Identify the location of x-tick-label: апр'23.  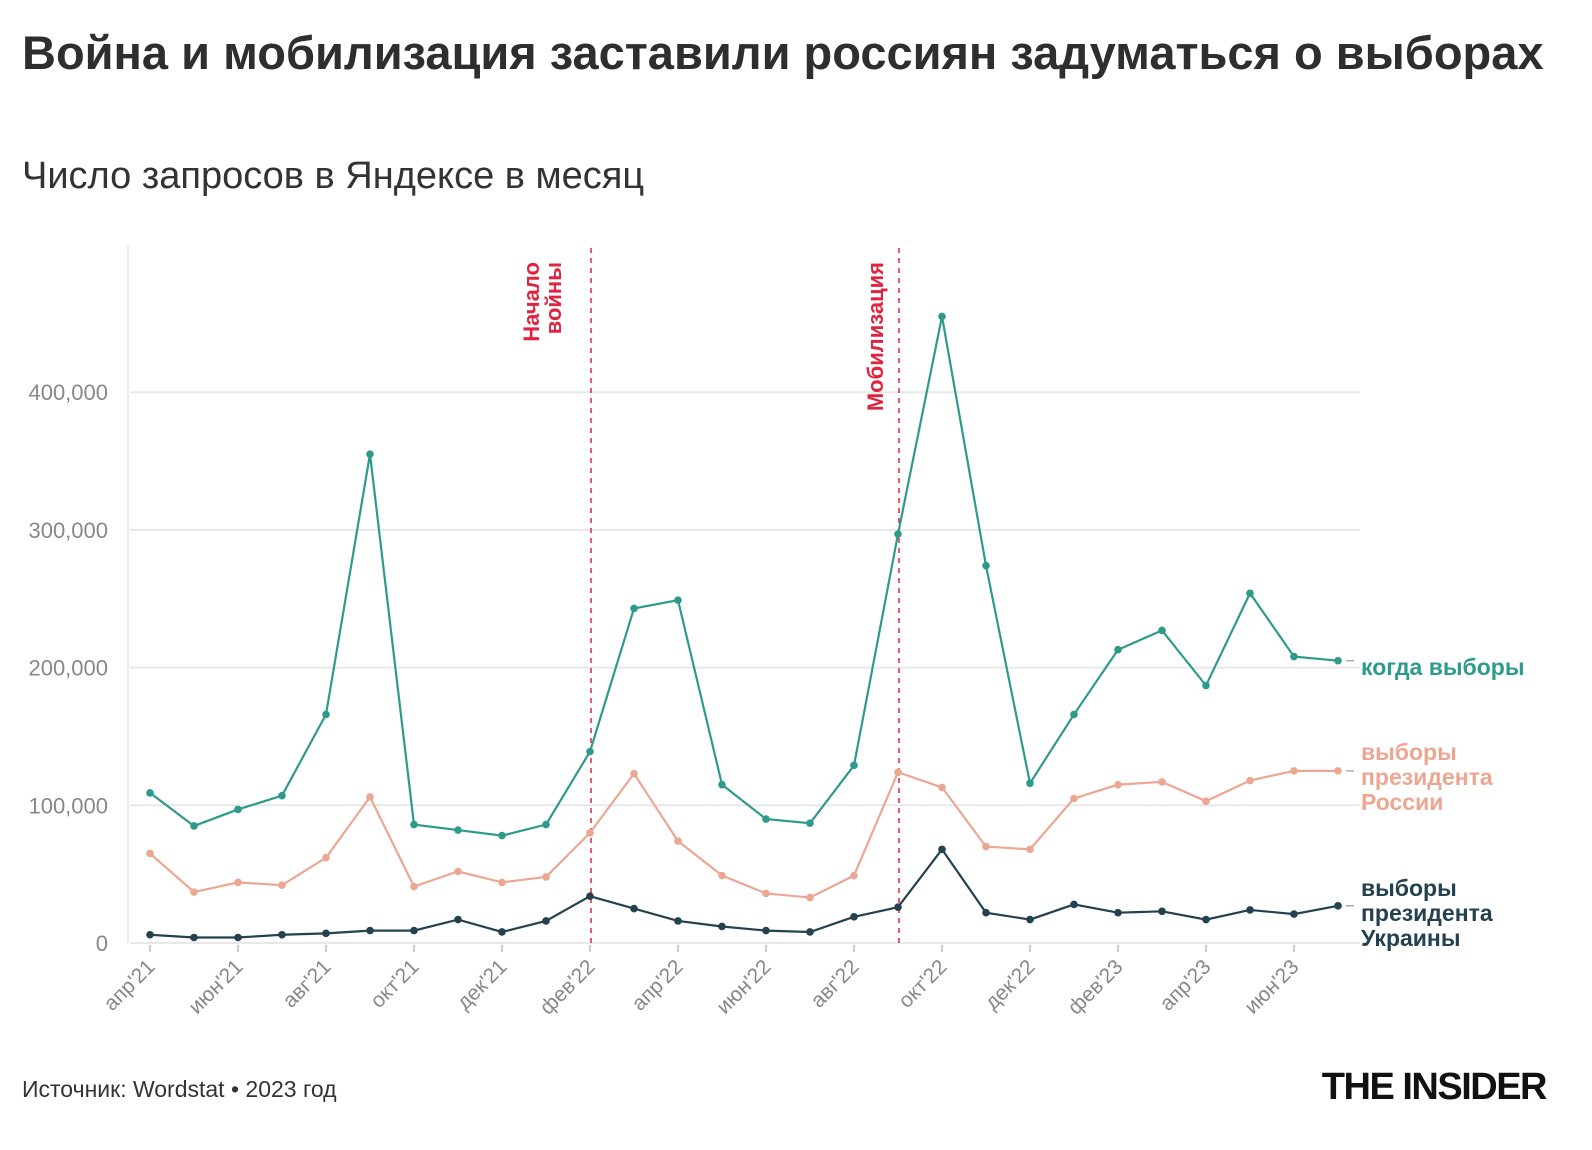
(1185, 985).